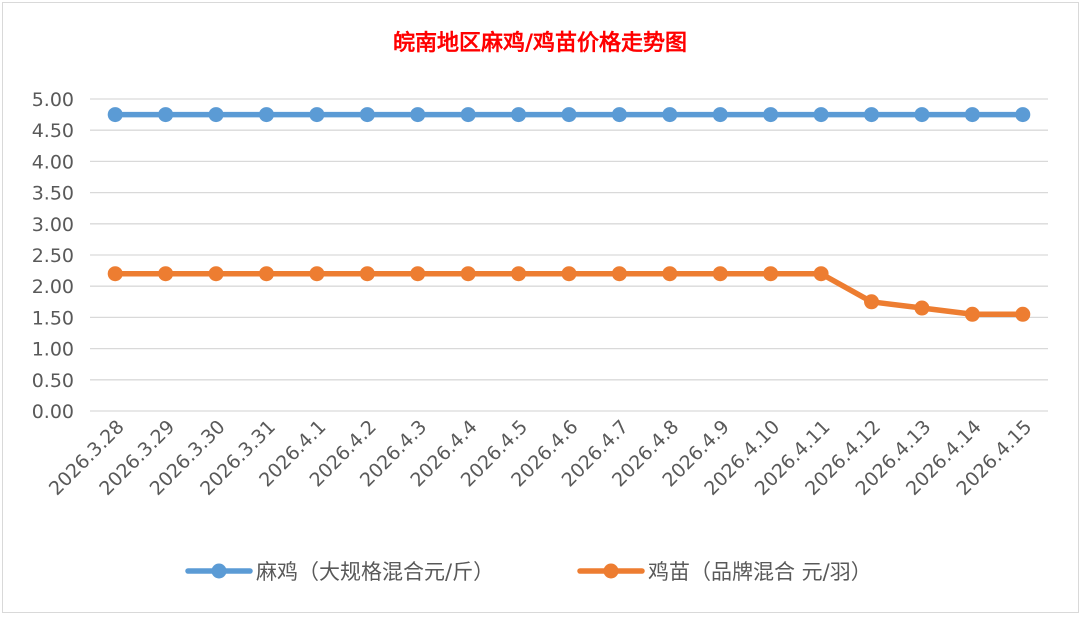 The image size is (1083, 617). What do you see at coordinates (540, 43) in the screenshot?
I see `chart-title: 皖南地区麻鸡/鸡苗价格走势图` at bounding box center [540, 43].